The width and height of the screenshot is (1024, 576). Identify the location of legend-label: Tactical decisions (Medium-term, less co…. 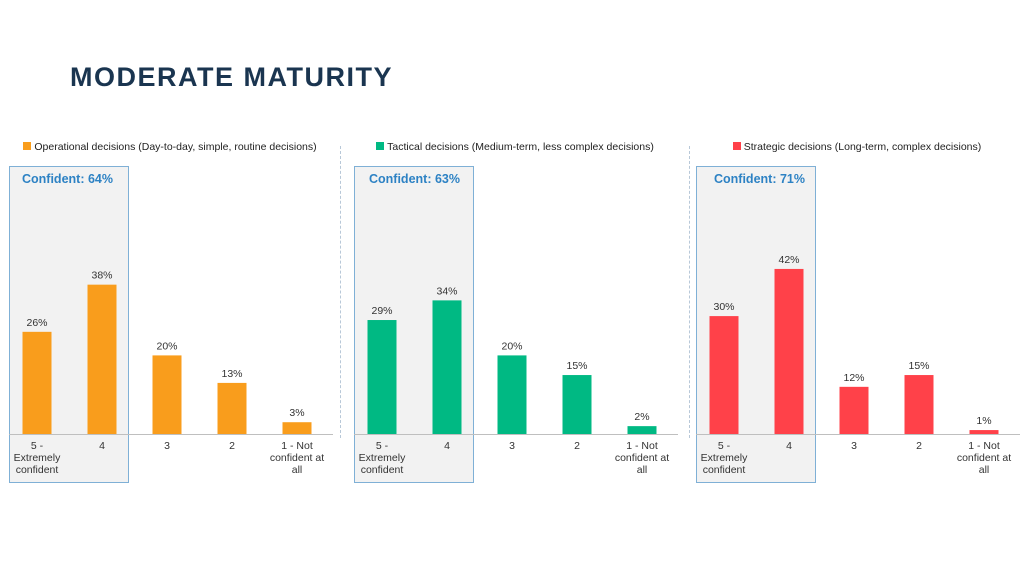
(520, 147).